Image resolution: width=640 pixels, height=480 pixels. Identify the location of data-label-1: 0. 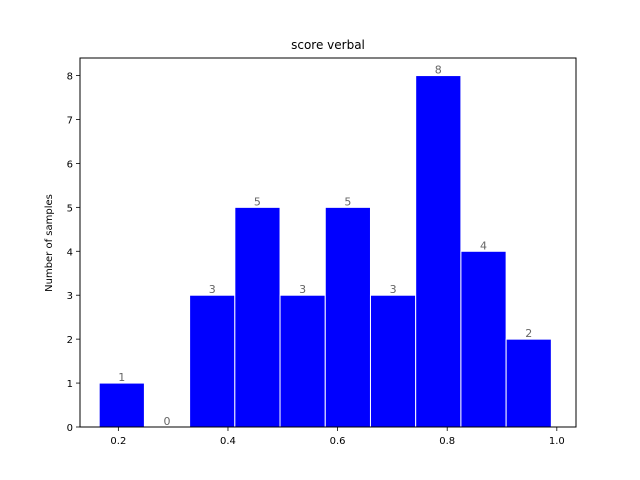
(167, 421).